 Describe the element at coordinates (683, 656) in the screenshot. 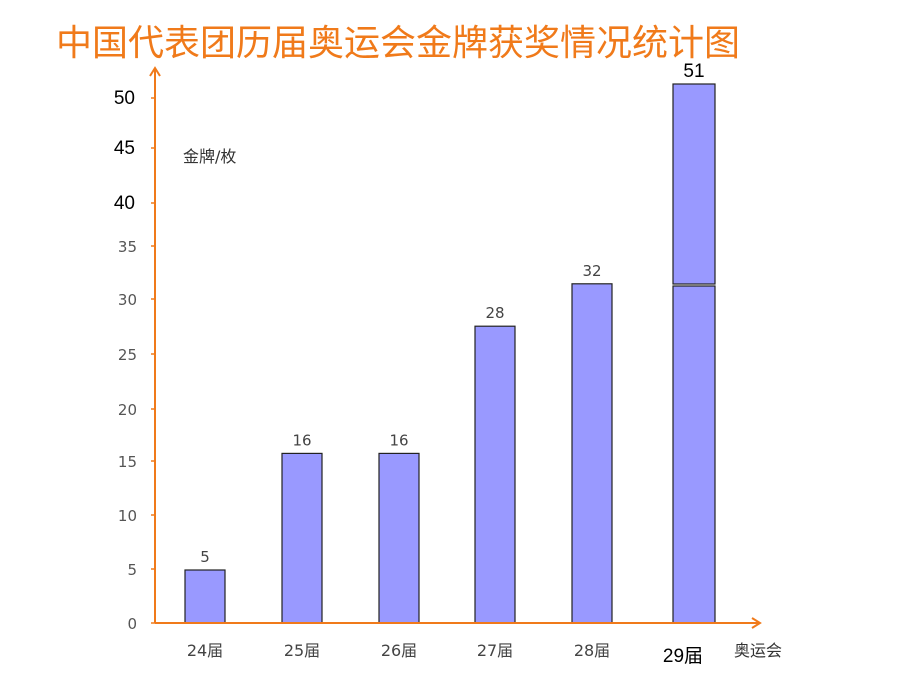

I see `x-tick-label: 29届` at that location.